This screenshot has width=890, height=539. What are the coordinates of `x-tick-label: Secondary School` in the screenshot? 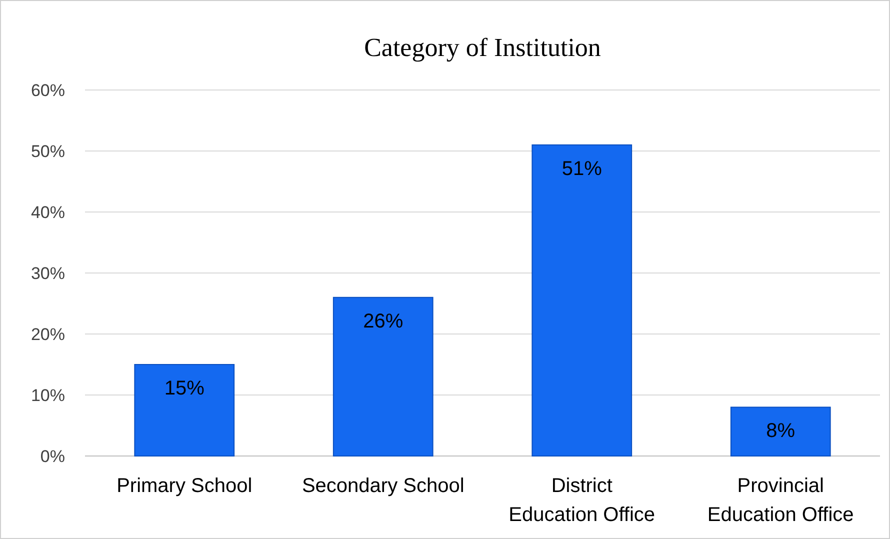 It's located at (383, 486).